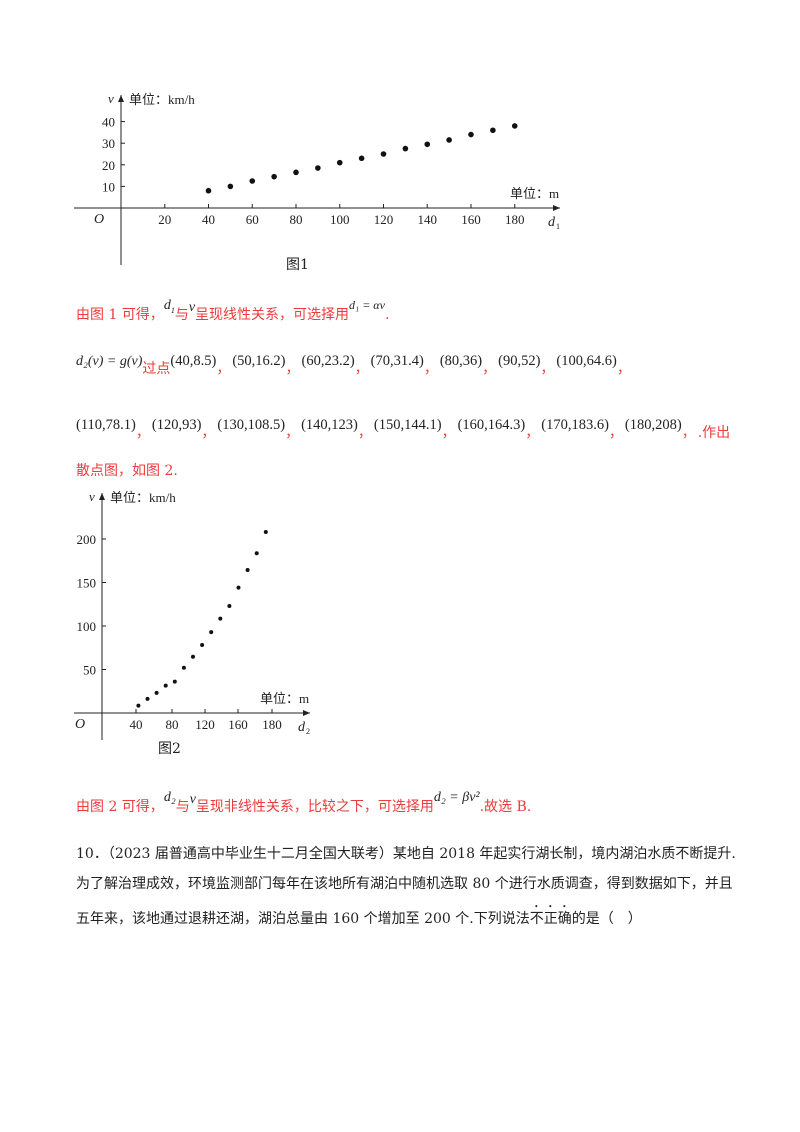  What do you see at coordinates (714, 433) in the screenshot?
I see `text: .作出` at bounding box center [714, 433].